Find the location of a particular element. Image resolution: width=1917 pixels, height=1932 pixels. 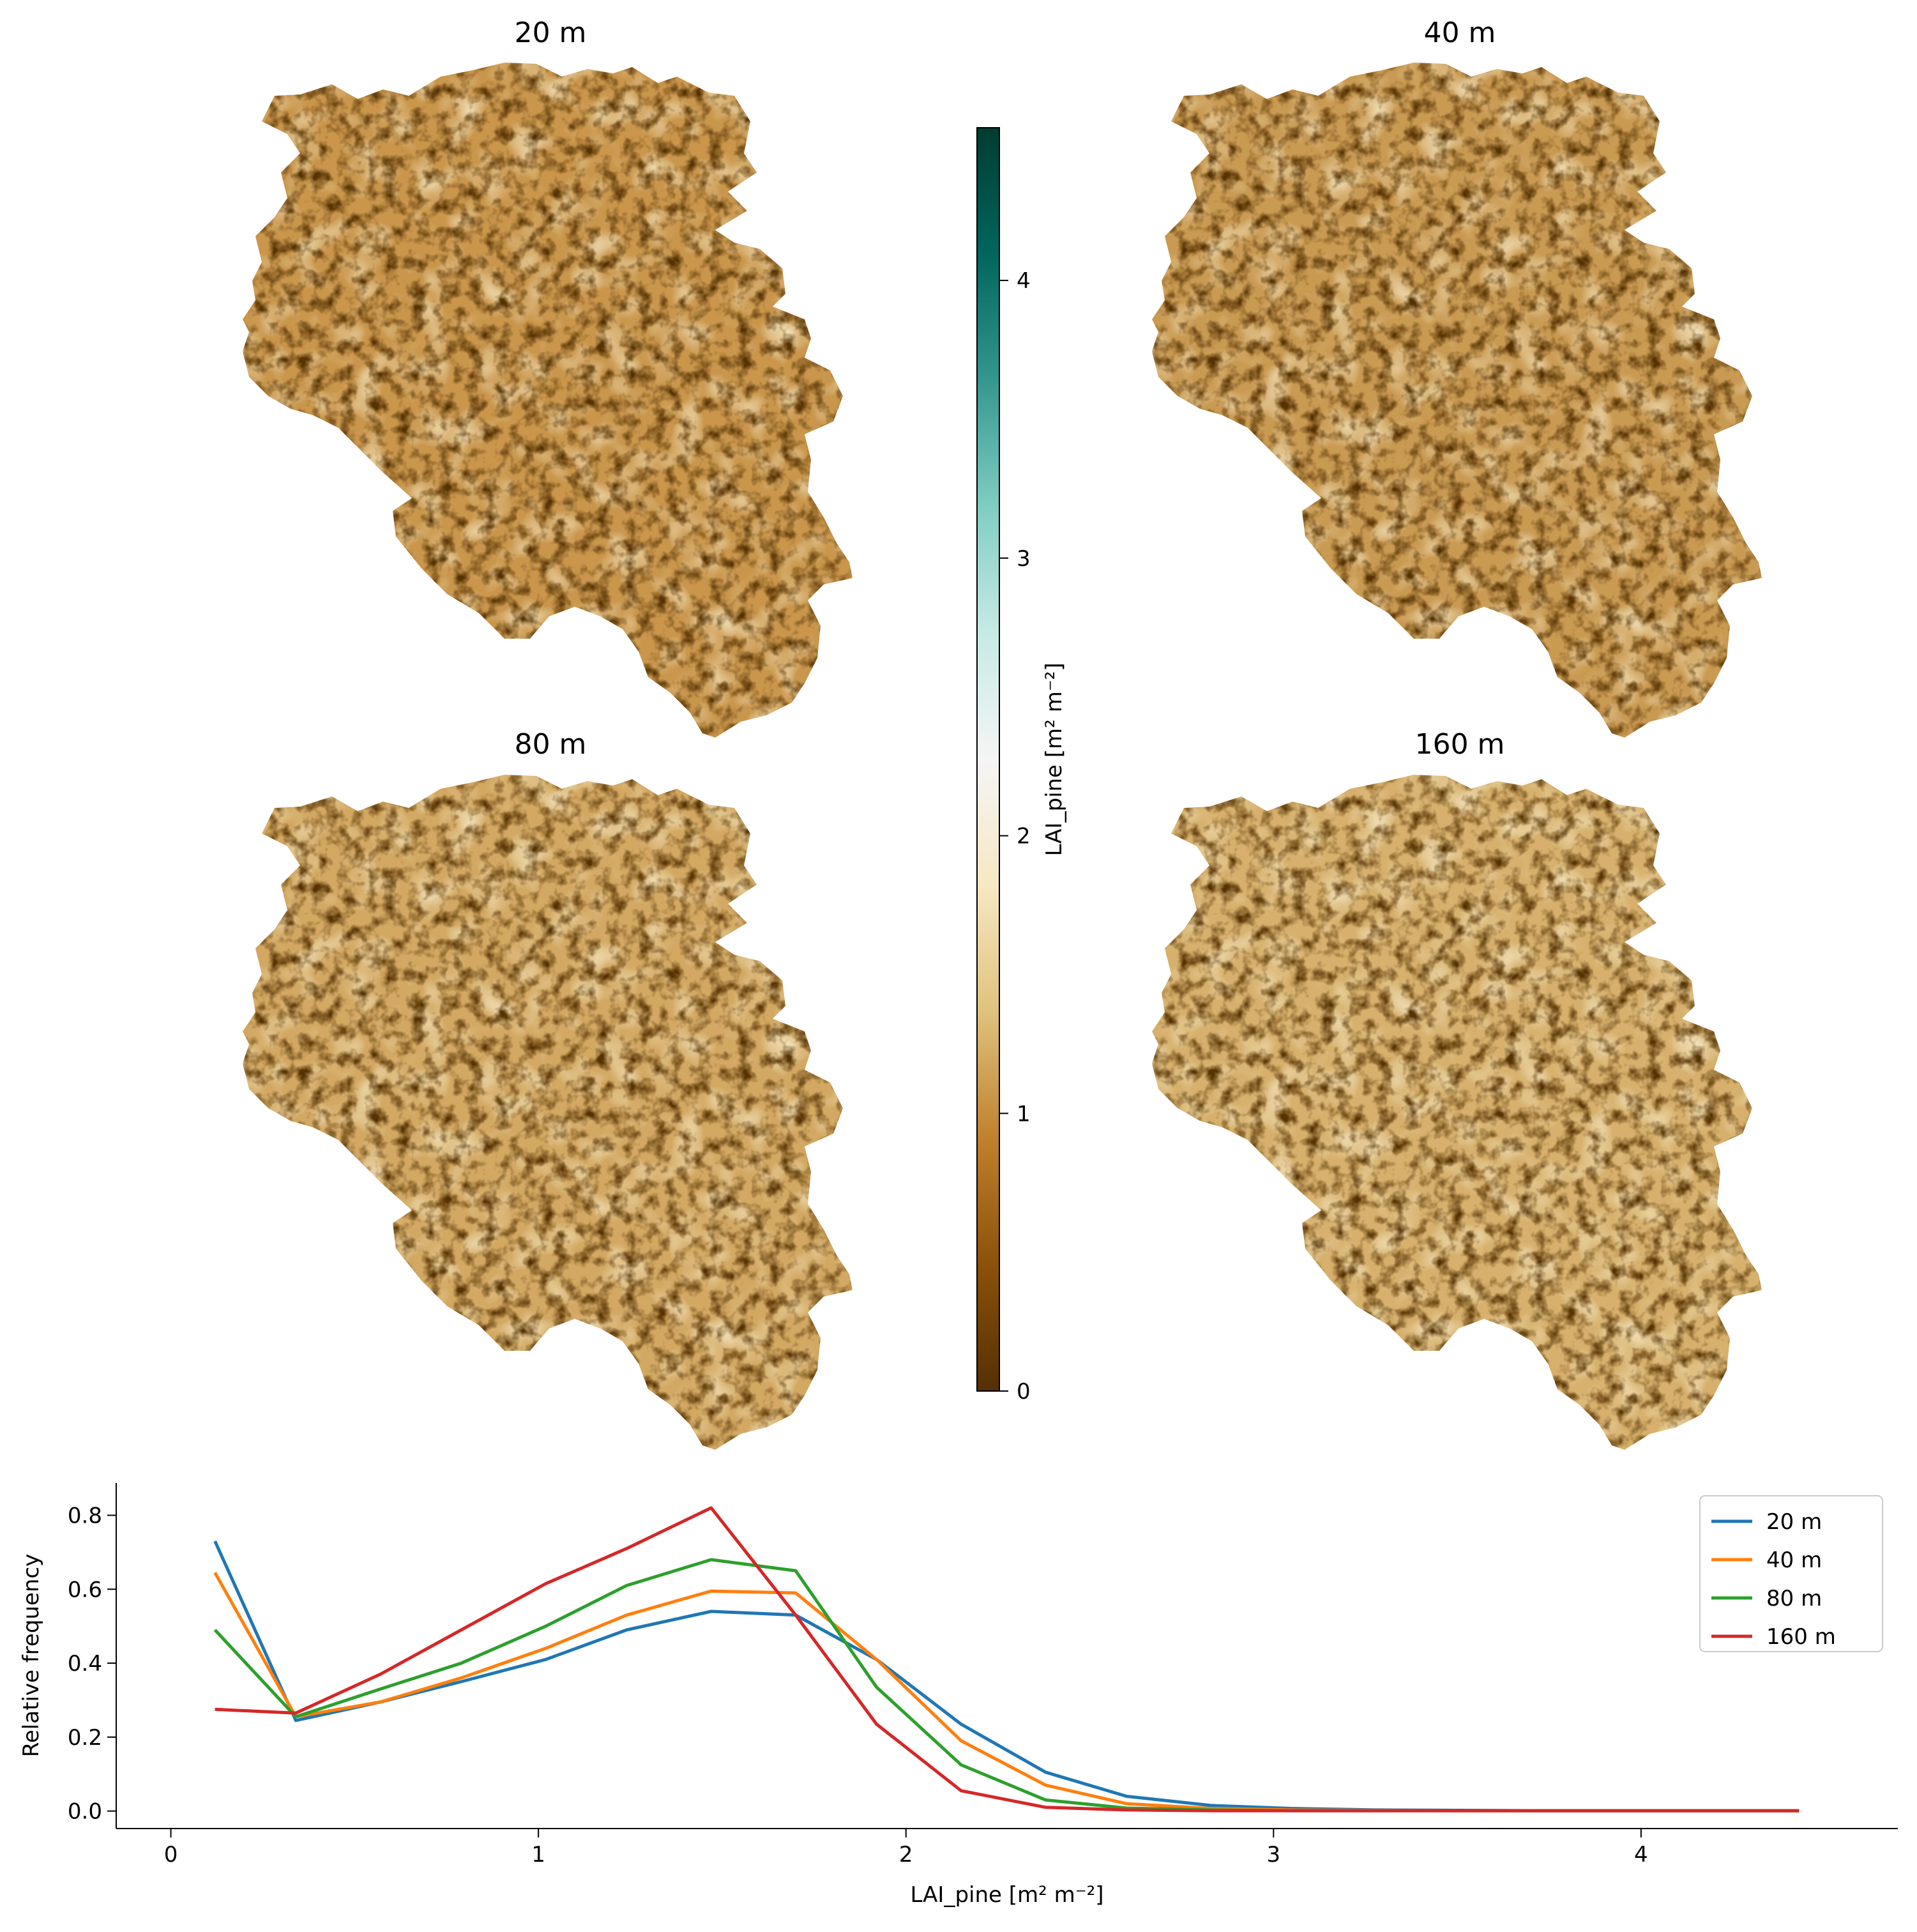

map-panel-20m: 20 m is located at coordinates (547, 377).